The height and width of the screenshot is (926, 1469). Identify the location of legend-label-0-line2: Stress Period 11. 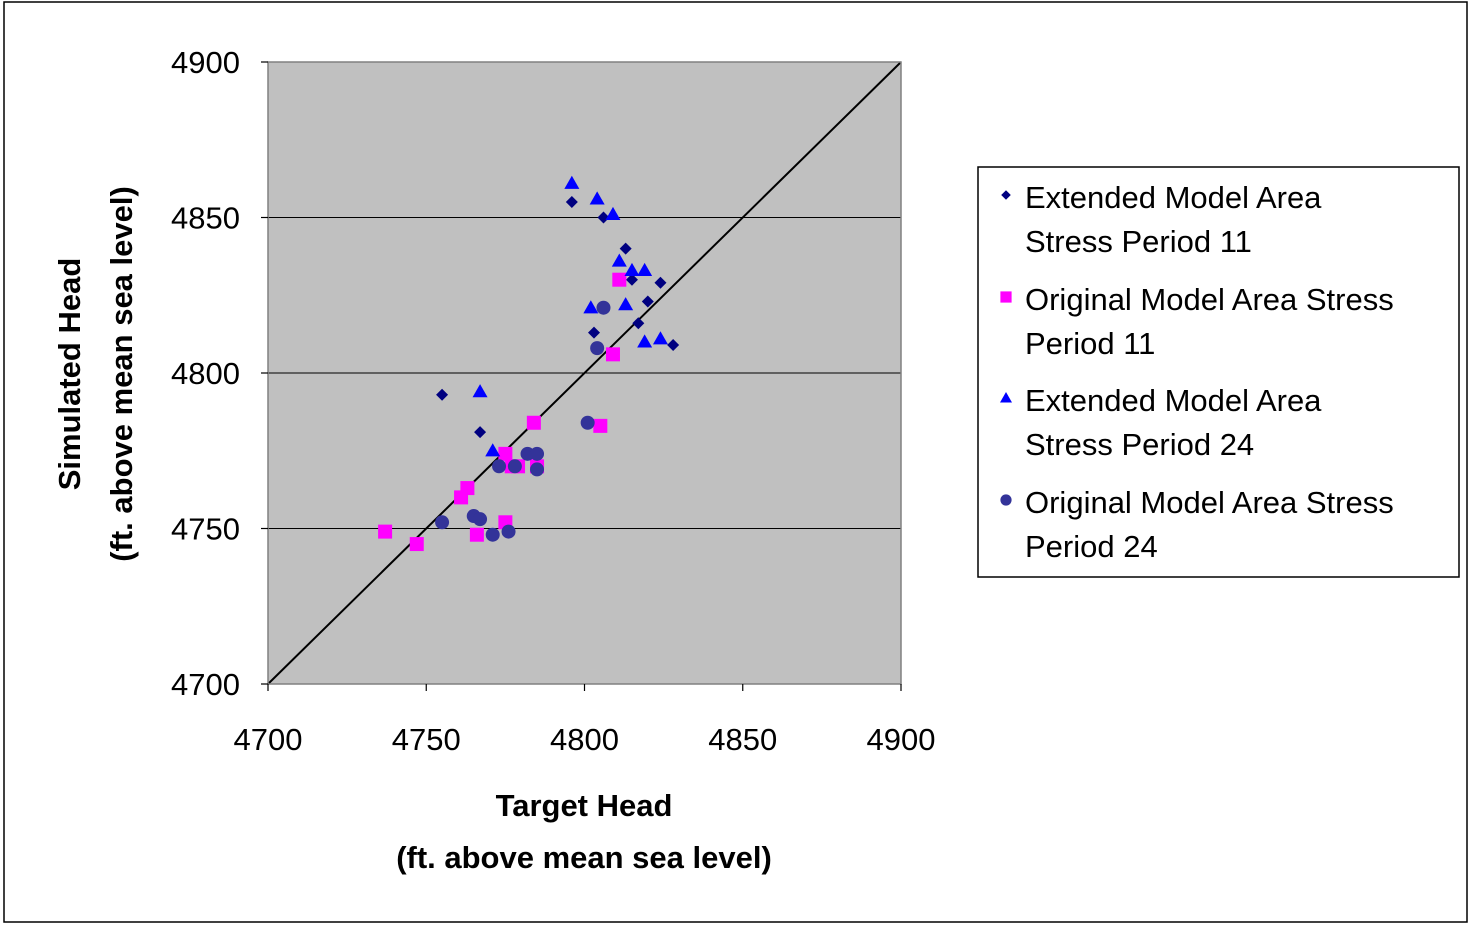
(1138, 241).